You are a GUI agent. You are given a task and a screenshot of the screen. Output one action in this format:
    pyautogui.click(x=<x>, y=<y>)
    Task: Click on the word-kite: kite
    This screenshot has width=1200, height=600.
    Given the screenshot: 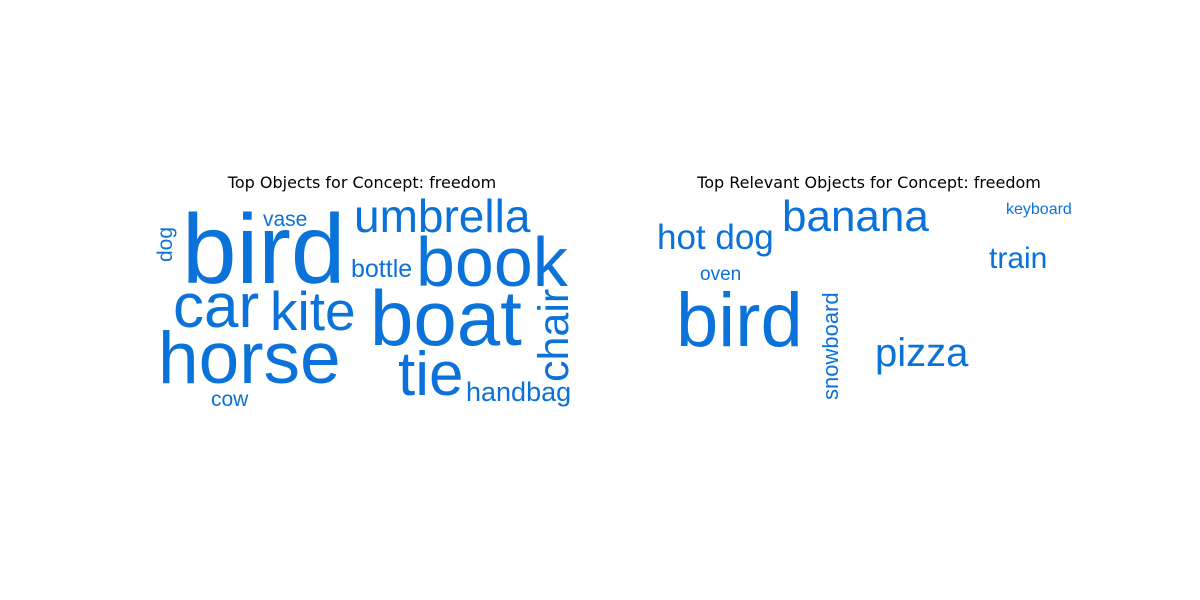 What is the action you would take?
    pyautogui.click(x=313, y=311)
    